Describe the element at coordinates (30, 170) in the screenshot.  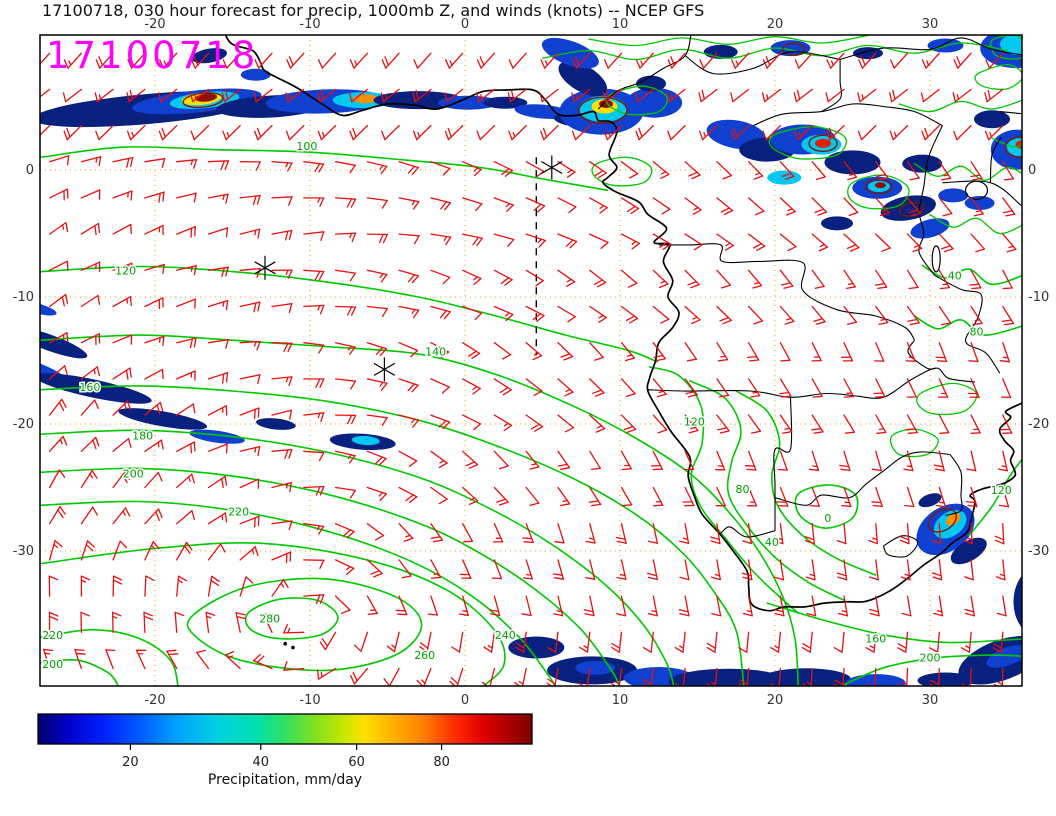
I see `y-tick-label-left: 0` at that location.